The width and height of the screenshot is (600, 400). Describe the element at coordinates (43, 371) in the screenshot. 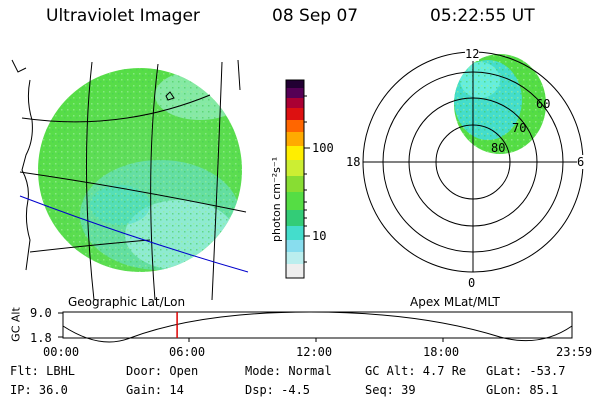

I see `info-filter: Flt: LBHL` at that location.